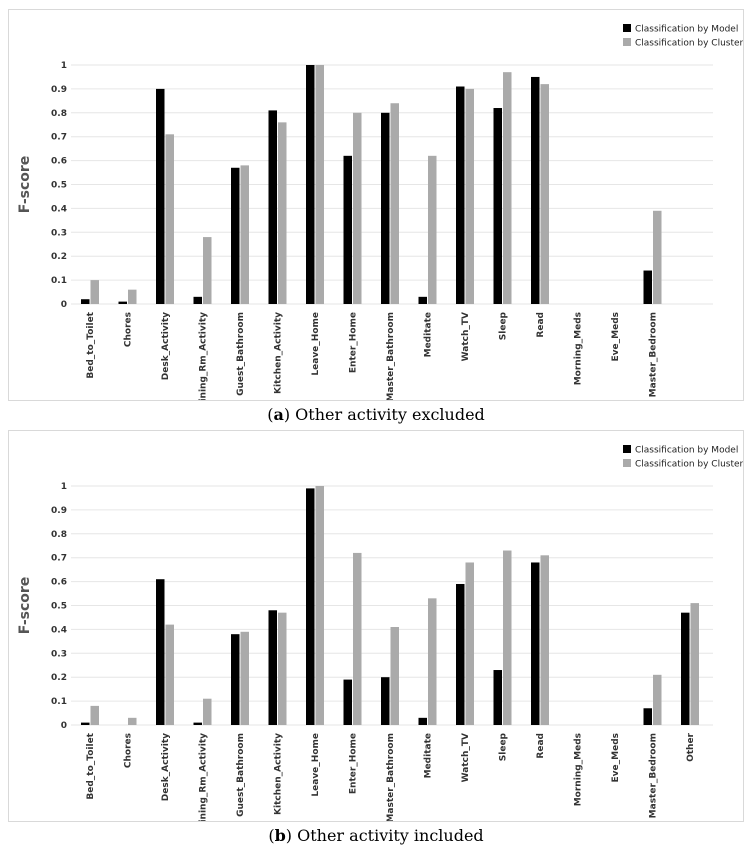  I want to click on y-tick-label: 0.1, so click(59, 702).